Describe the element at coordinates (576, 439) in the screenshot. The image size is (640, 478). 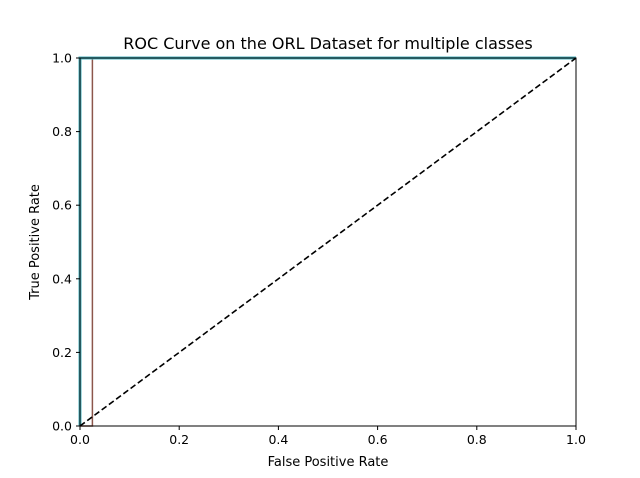
I see `x-tick-label: 1.0` at that location.